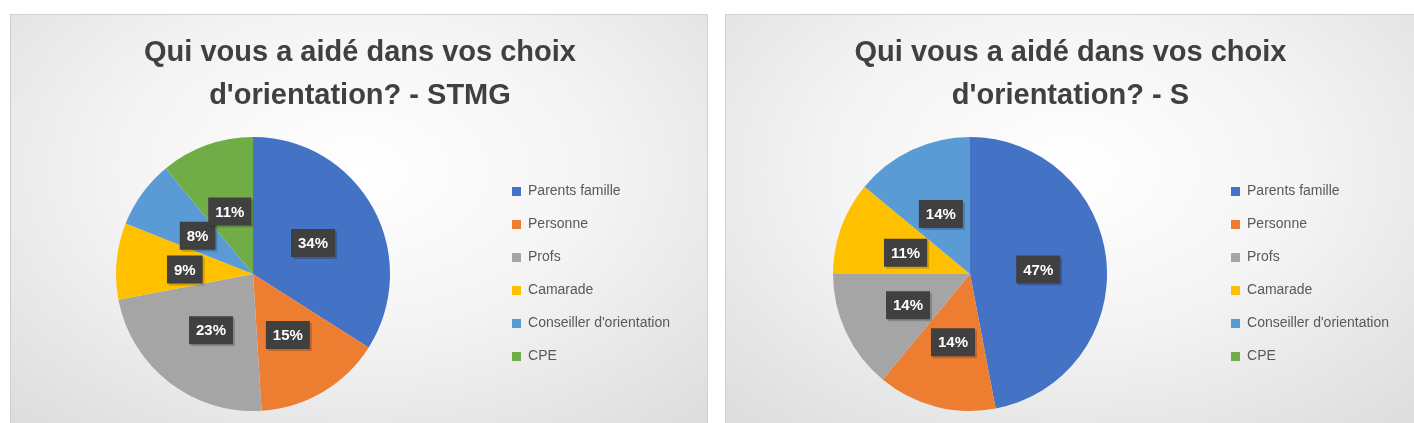  Describe the element at coordinates (360, 73) in the screenshot. I see `chart-title: Qui vous a aidé dans vos choix d'orientation? - STMG` at that location.